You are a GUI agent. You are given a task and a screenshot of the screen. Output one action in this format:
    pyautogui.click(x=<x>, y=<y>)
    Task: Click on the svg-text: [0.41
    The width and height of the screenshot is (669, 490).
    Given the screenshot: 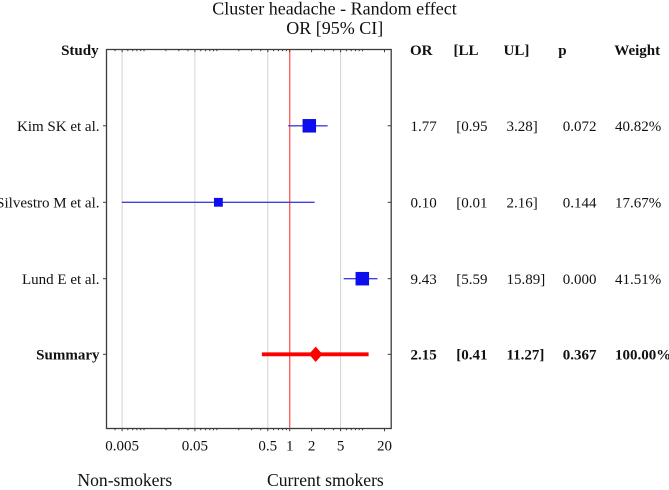 What is the action you would take?
    pyautogui.click(x=471, y=356)
    